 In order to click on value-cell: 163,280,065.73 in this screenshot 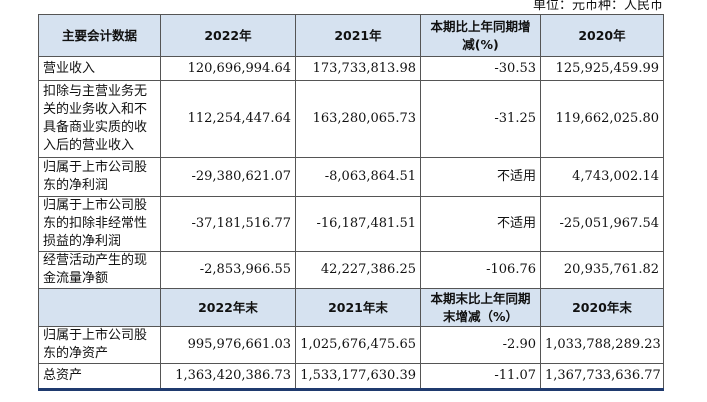, I will do `click(358, 119)`.